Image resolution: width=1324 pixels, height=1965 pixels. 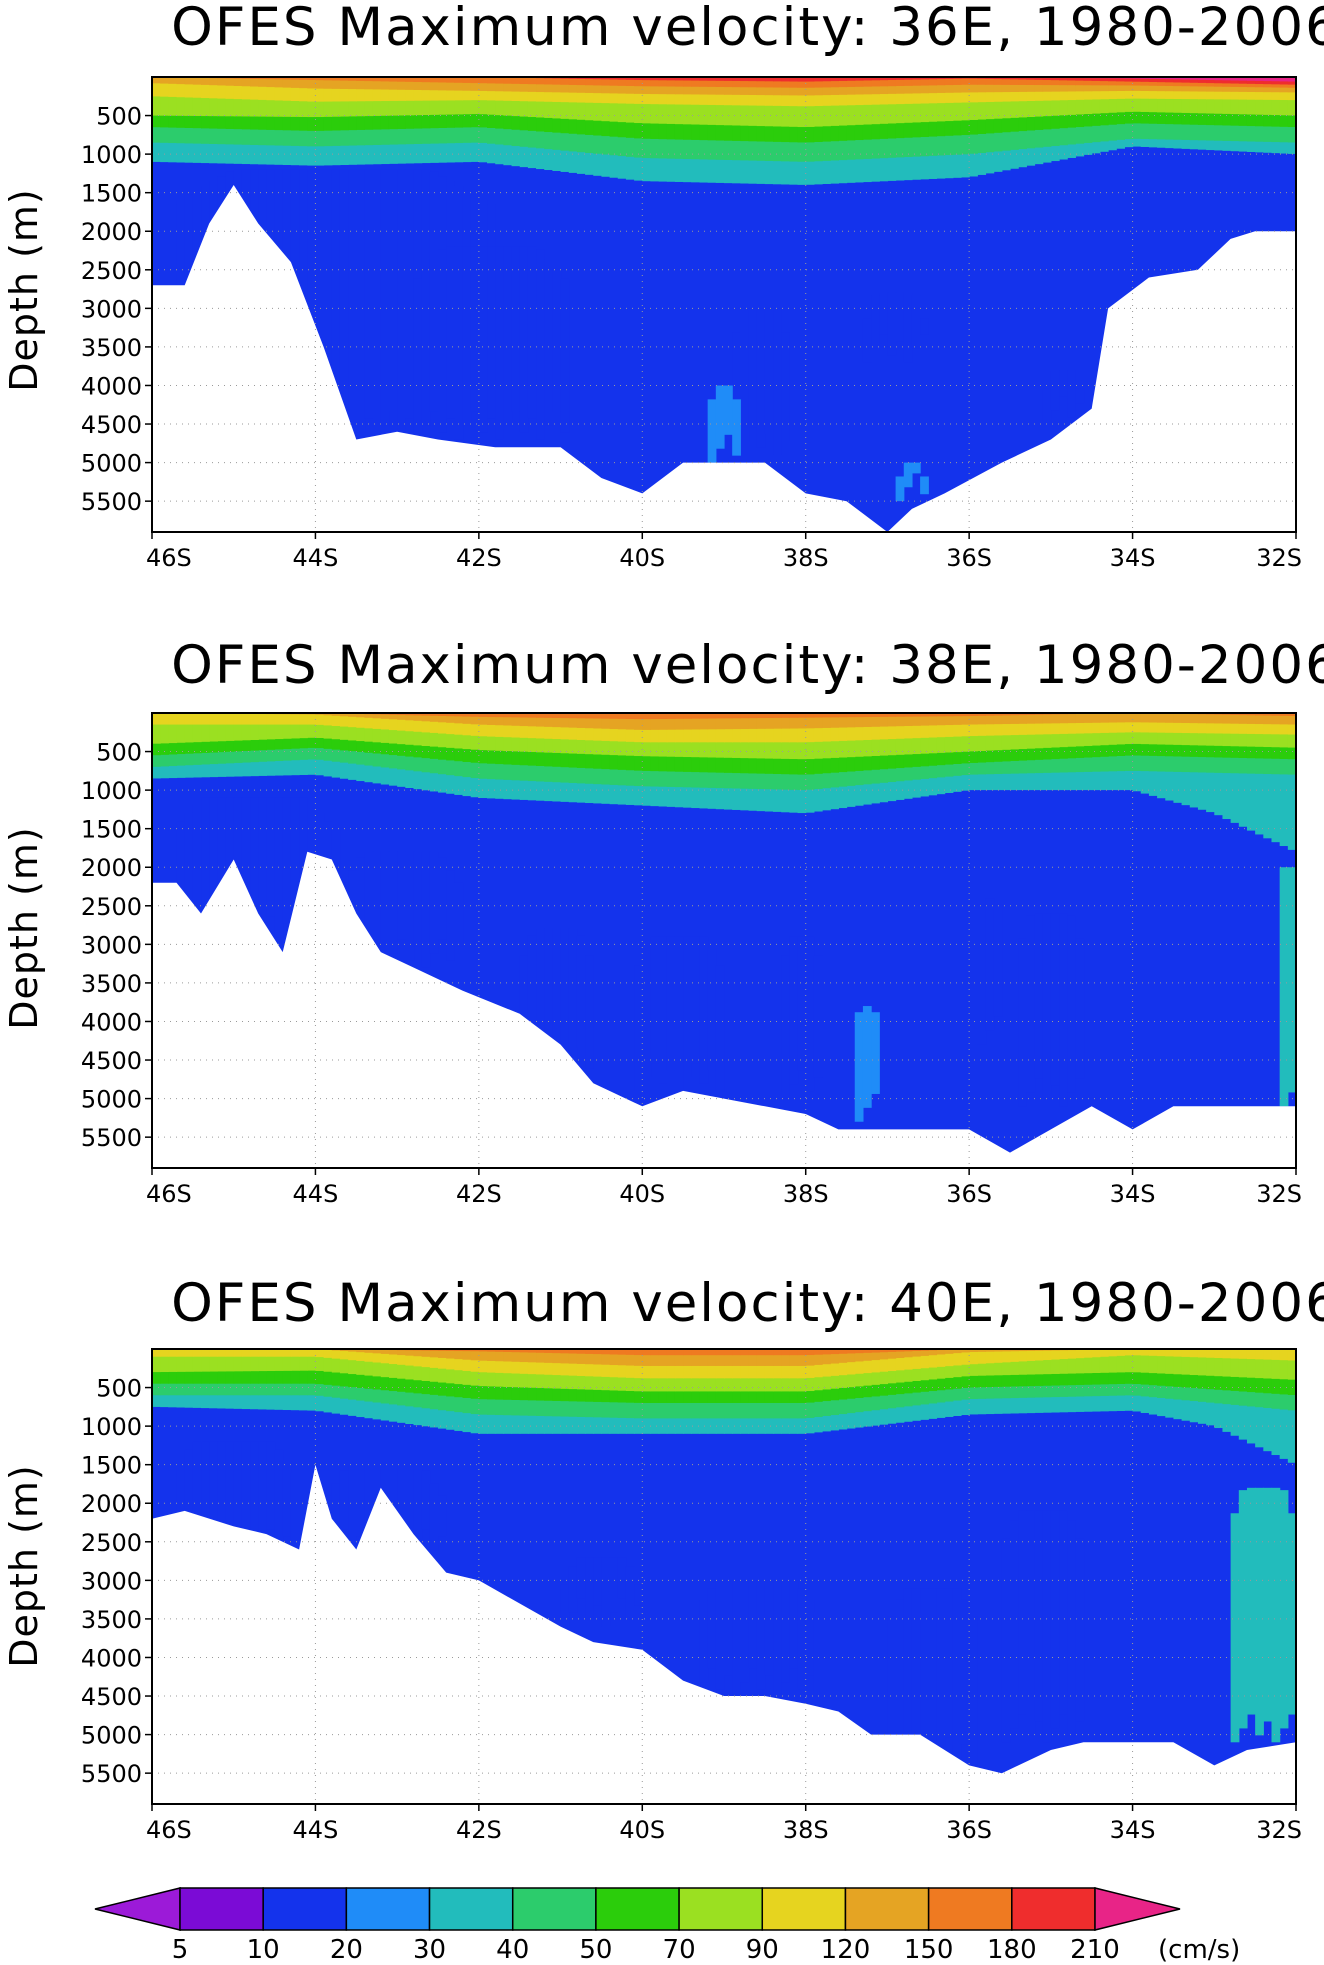 What do you see at coordinates (762, 1950) in the screenshot?
I see `colorbar-label: 90` at bounding box center [762, 1950].